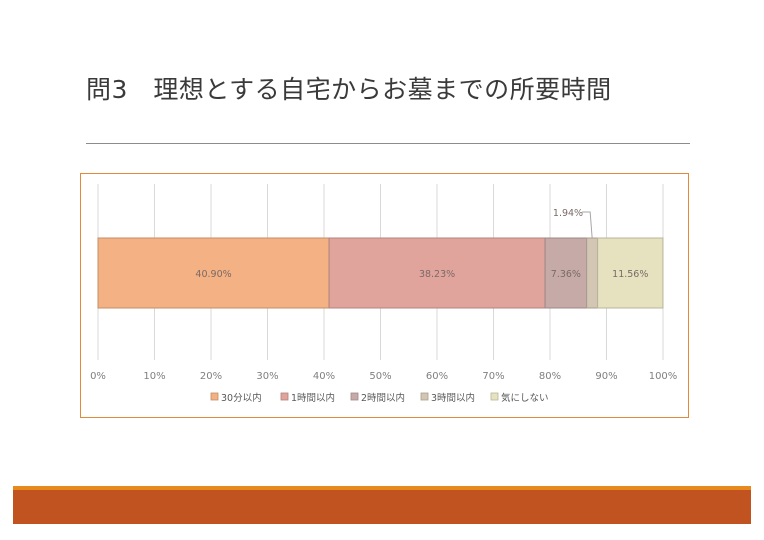  I want to click on data-labels: 40.90% 38.23% 7.36% 1.94% 11.56%, so click(421, 244).